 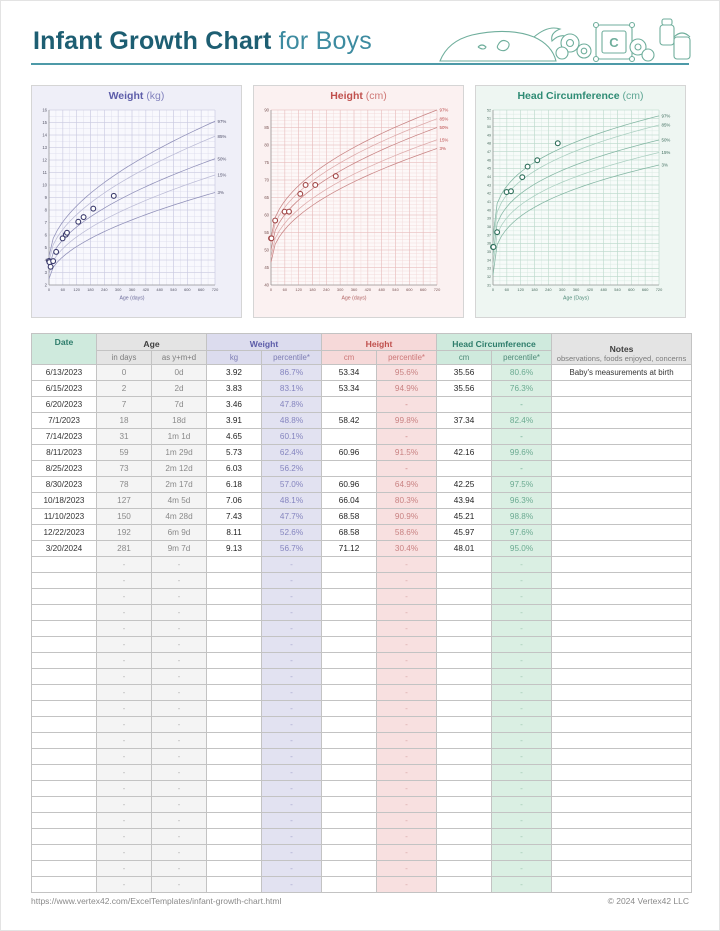 What do you see at coordinates (522, 484) in the screenshot?
I see `cell-hc-pct: 97.5%` at bounding box center [522, 484].